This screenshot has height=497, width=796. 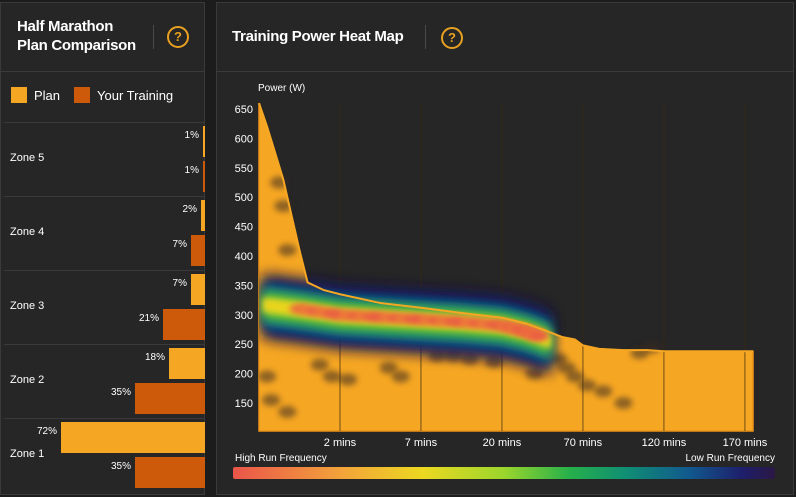 What do you see at coordinates (27, 232) in the screenshot?
I see `zone-label: Zone 4` at bounding box center [27, 232].